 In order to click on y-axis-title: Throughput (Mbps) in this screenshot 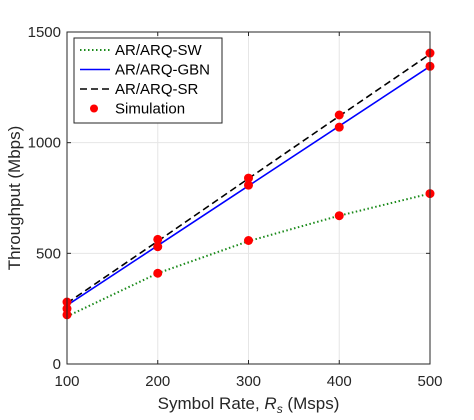, I will do `click(14, 198)`.